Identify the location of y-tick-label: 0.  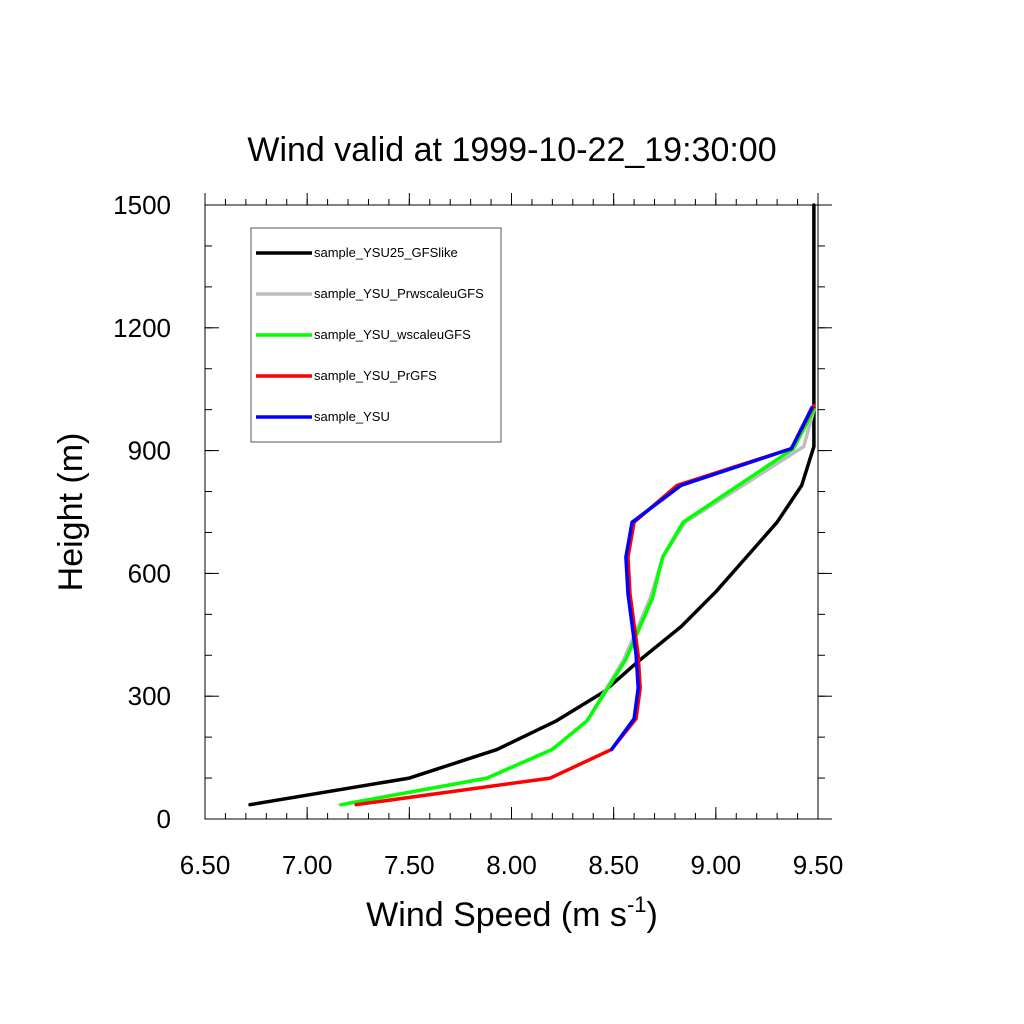
(164, 819).